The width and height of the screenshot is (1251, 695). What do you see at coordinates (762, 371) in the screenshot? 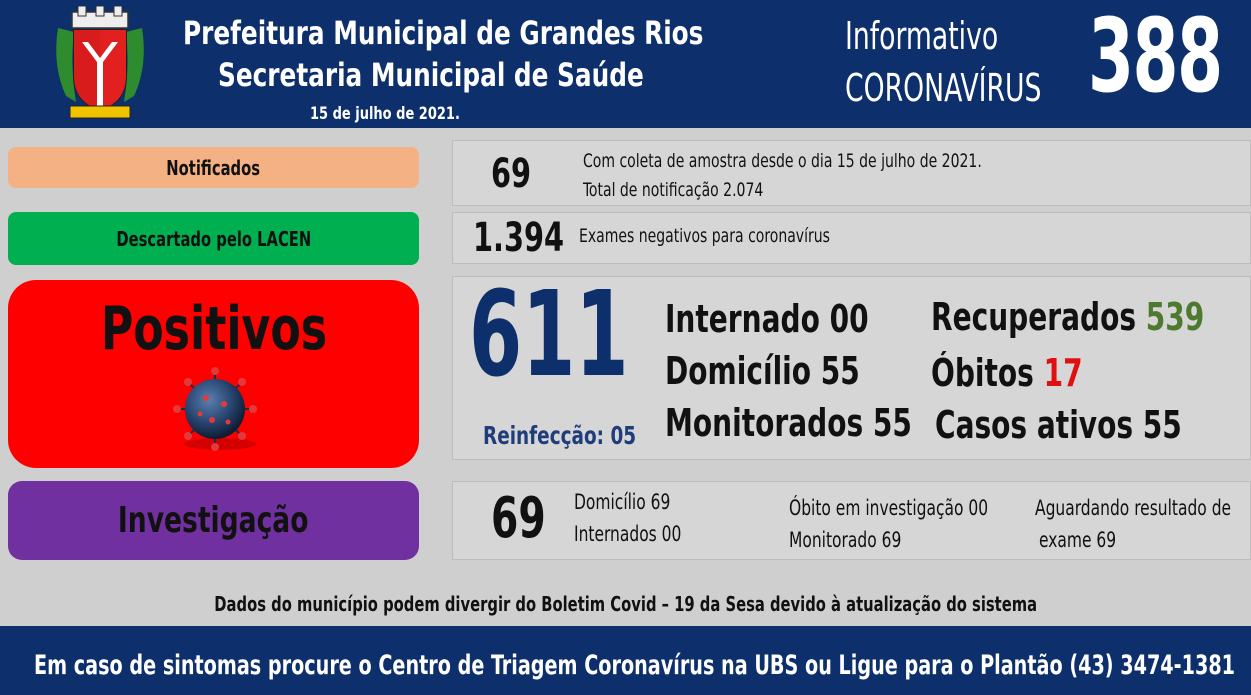
I see `domicilio-count: Domicílio 55` at bounding box center [762, 371].